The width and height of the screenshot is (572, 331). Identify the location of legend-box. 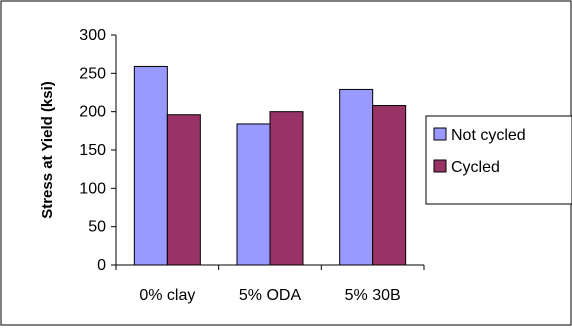
(498, 160).